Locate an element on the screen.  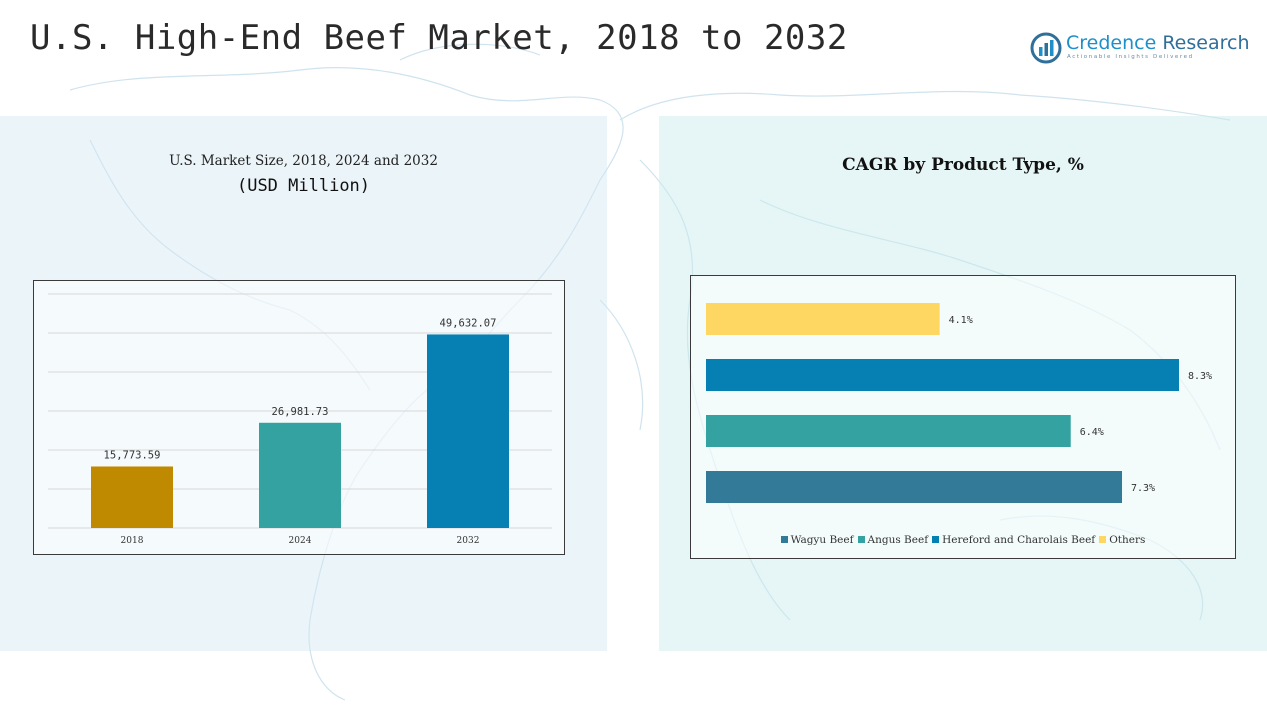
legend-item: Others is located at coordinates (1122, 540).